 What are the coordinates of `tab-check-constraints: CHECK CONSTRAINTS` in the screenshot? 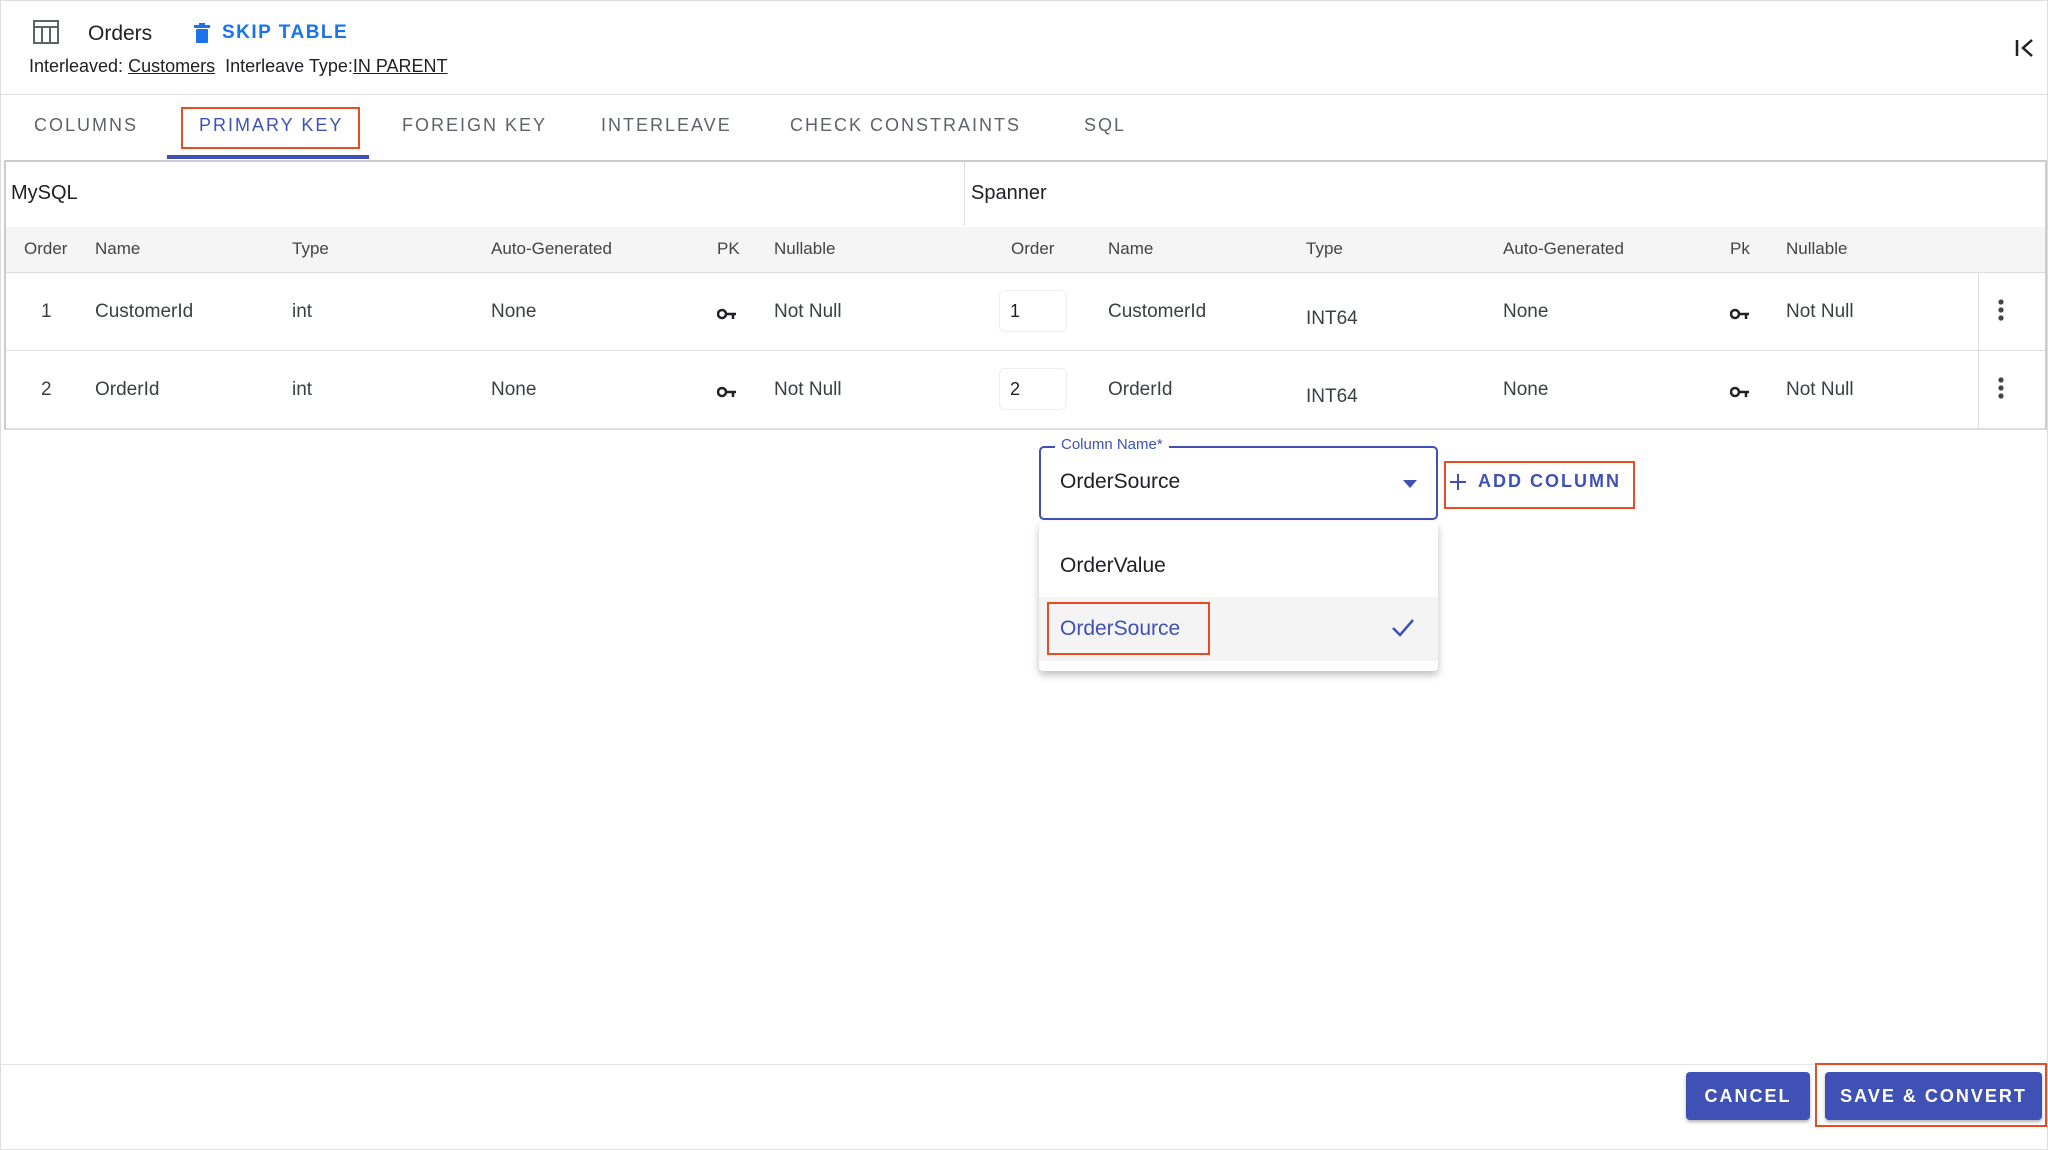 It's located at (906, 125).